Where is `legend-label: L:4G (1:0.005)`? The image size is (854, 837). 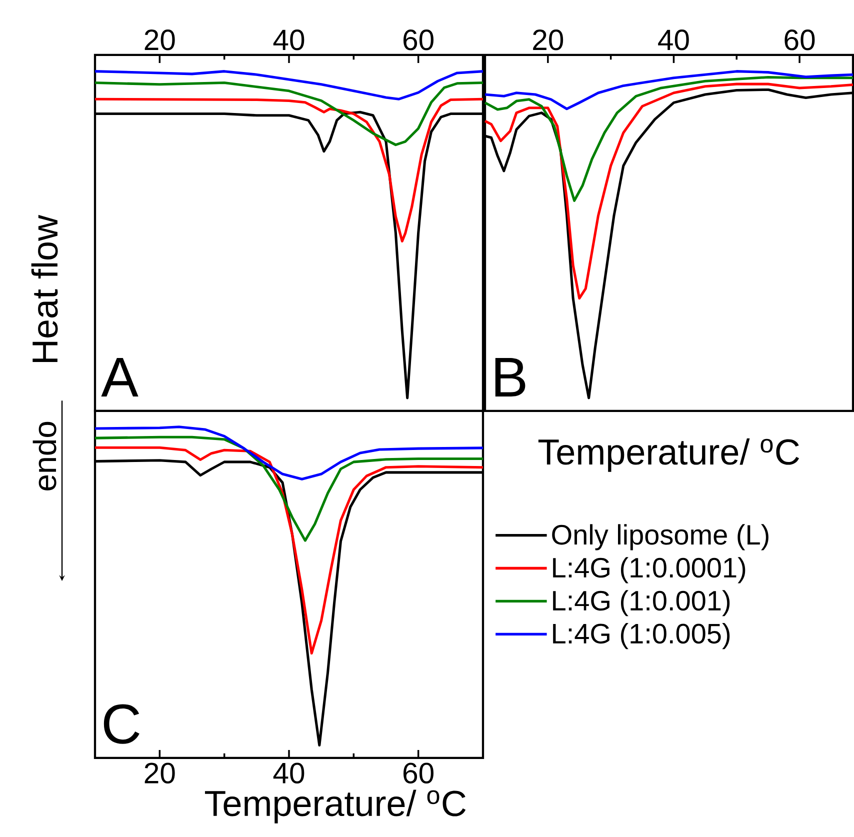
legend-label: L:4G (1:0.005) is located at coordinates (641, 636).